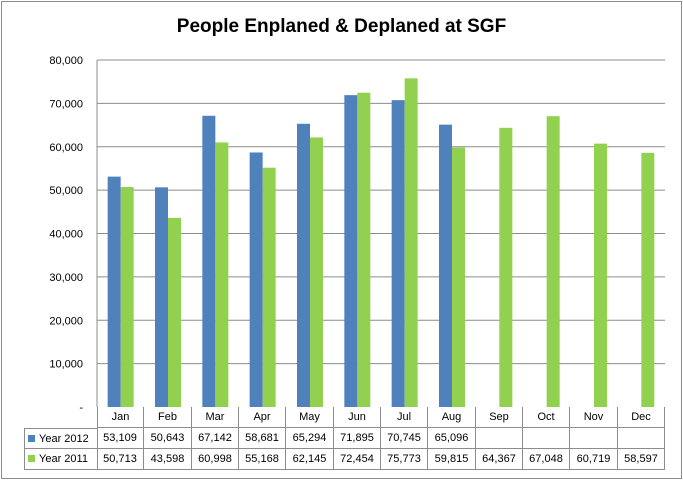 Image resolution: width=683 pixels, height=480 pixels. What do you see at coordinates (215, 459) in the screenshot?
I see `table-value-cell: 60,998` at bounding box center [215, 459].